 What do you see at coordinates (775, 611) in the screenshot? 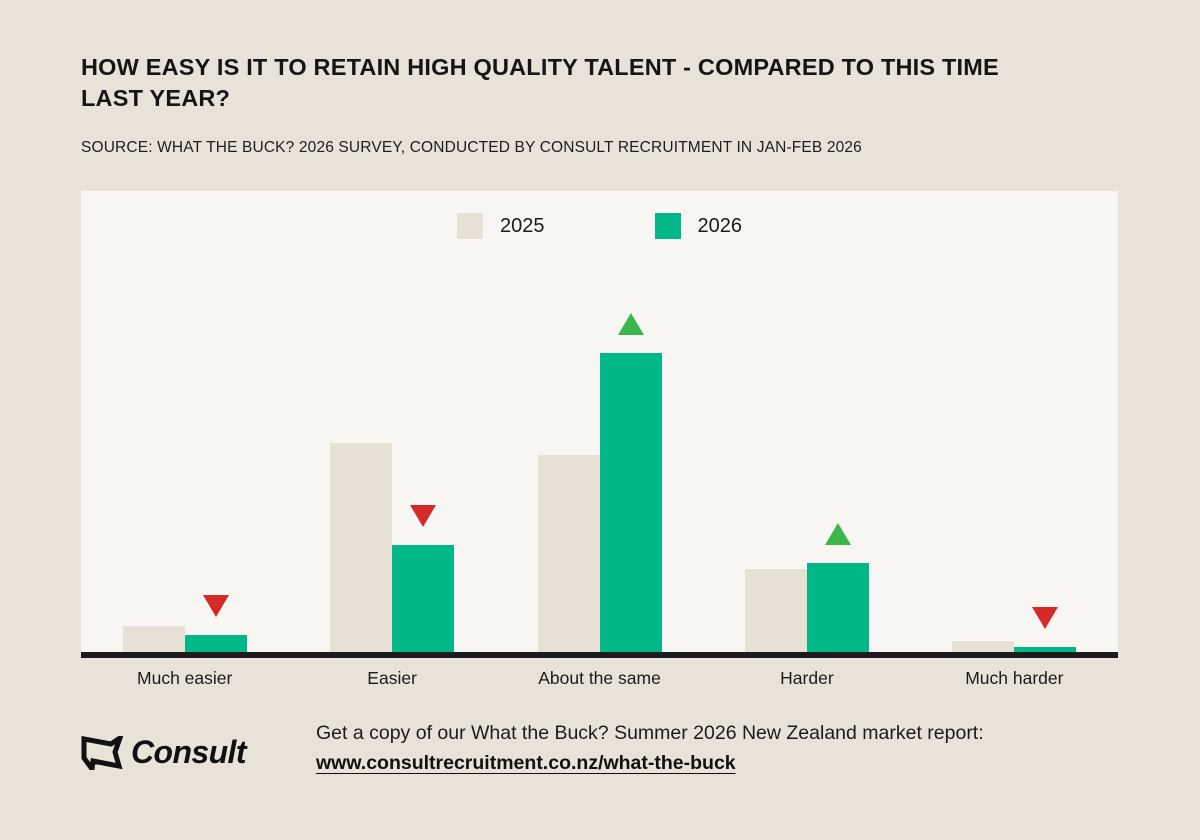
I see `bar-2025-harder` at bounding box center [775, 611].